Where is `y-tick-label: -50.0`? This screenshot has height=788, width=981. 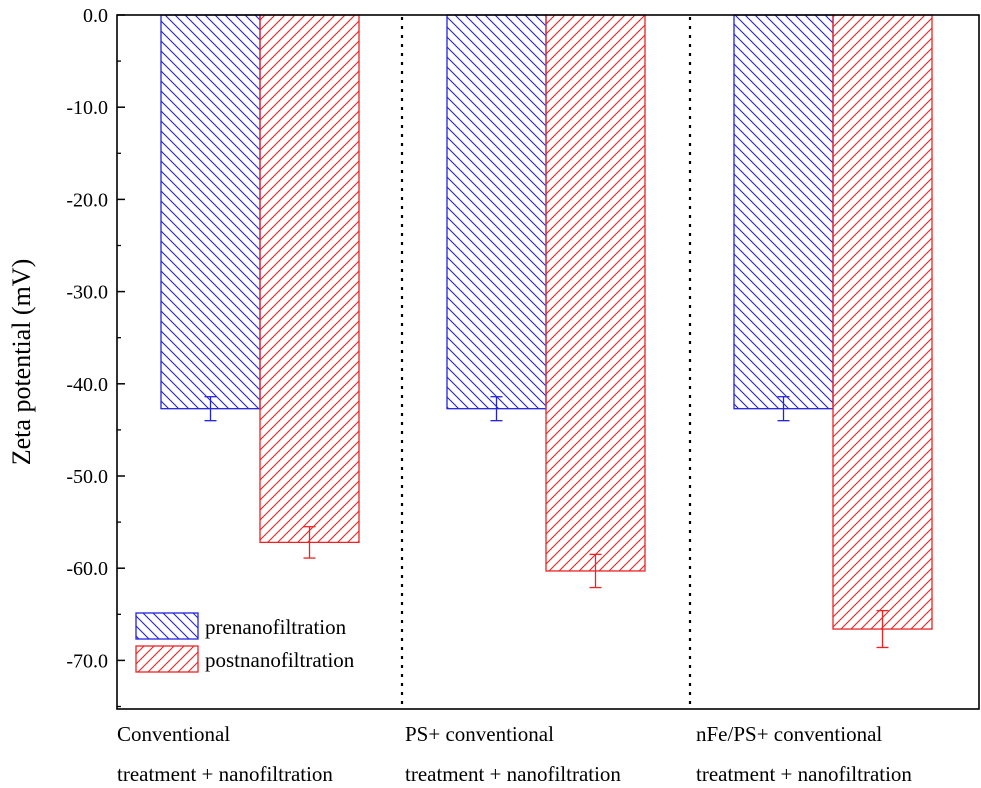 y-tick-label: -50.0 is located at coordinates (87, 477).